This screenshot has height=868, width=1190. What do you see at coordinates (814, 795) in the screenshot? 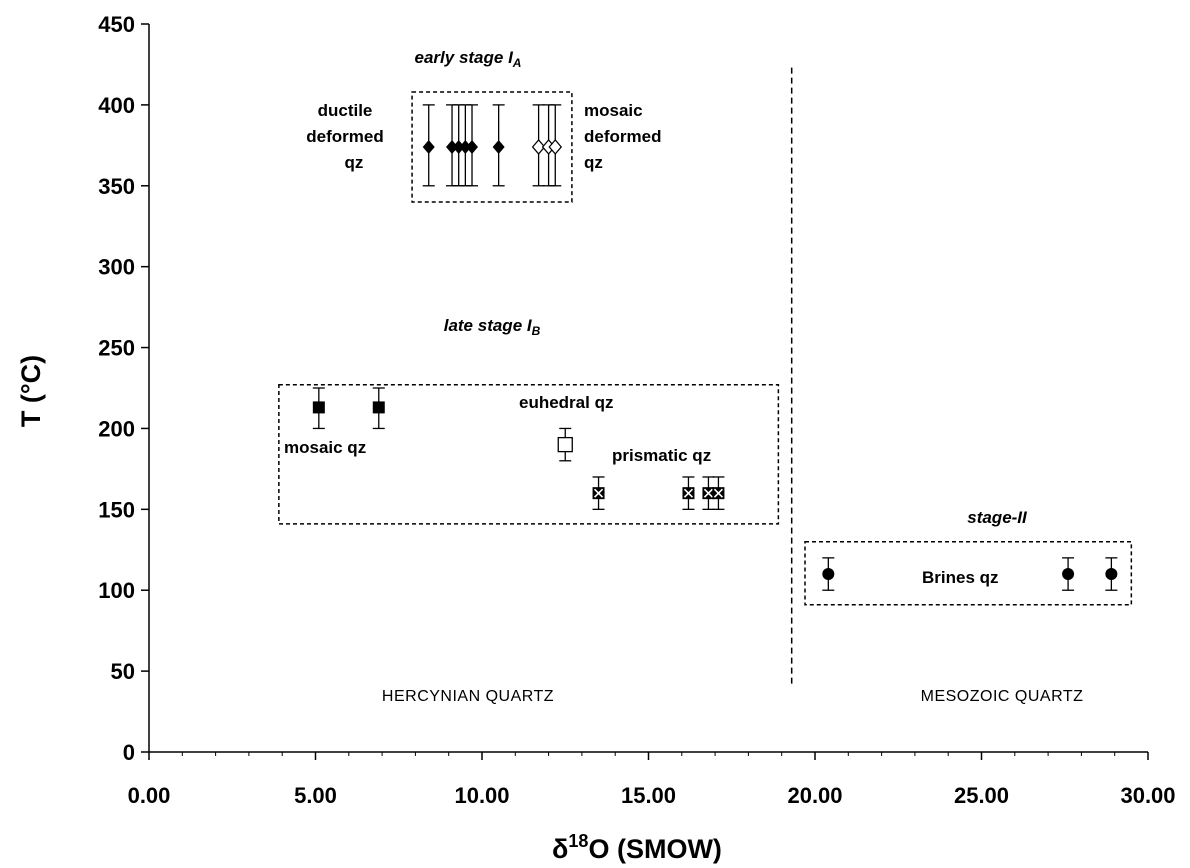
I see `x-tick-label: 20.00` at bounding box center [814, 795].